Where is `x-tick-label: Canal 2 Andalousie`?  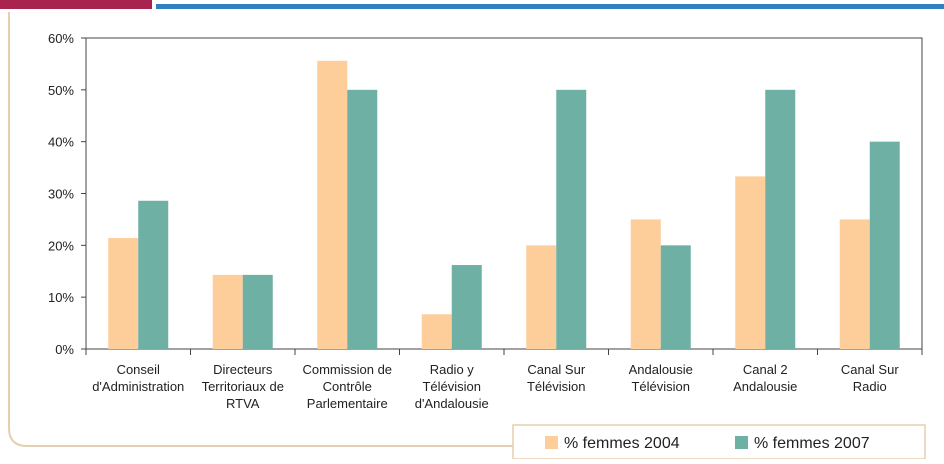 x-tick-label: Canal 2 Andalousie is located at coordinates (765, 378).